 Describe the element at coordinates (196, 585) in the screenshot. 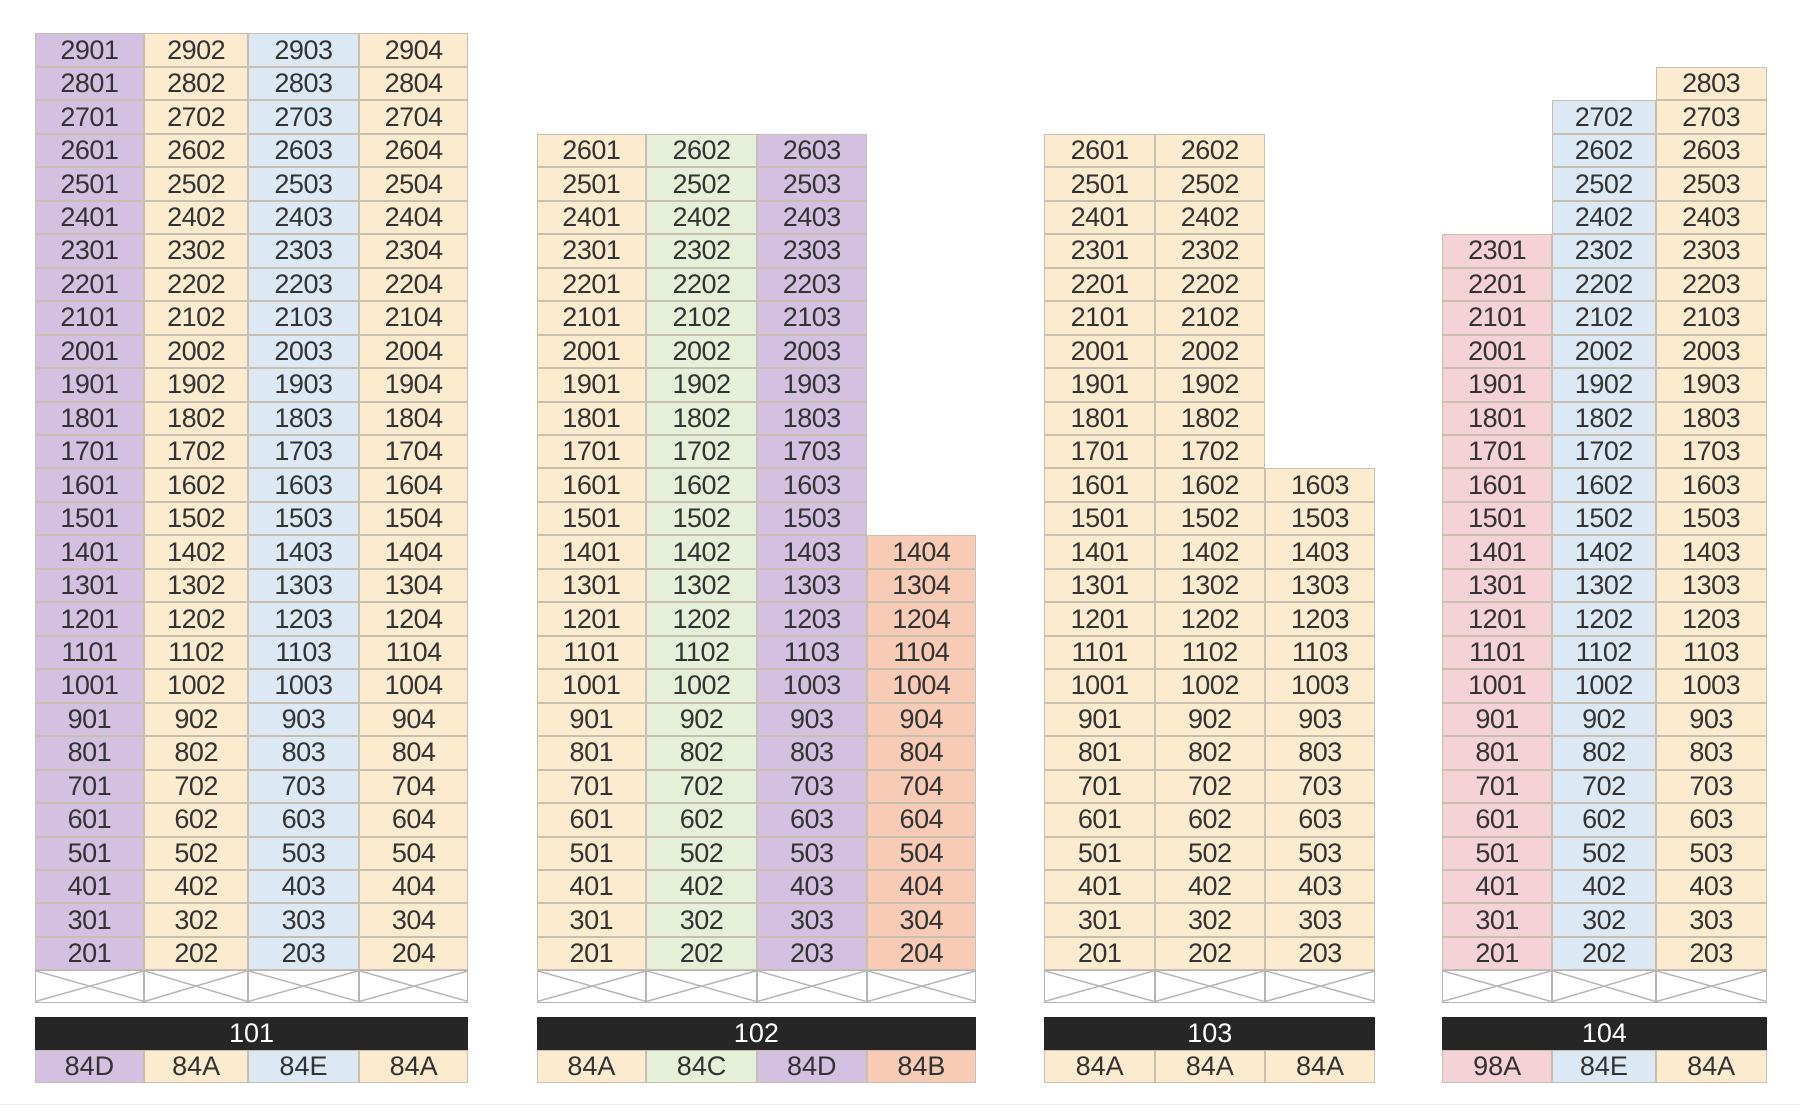

I see `unit-cell: 1302` at that location.